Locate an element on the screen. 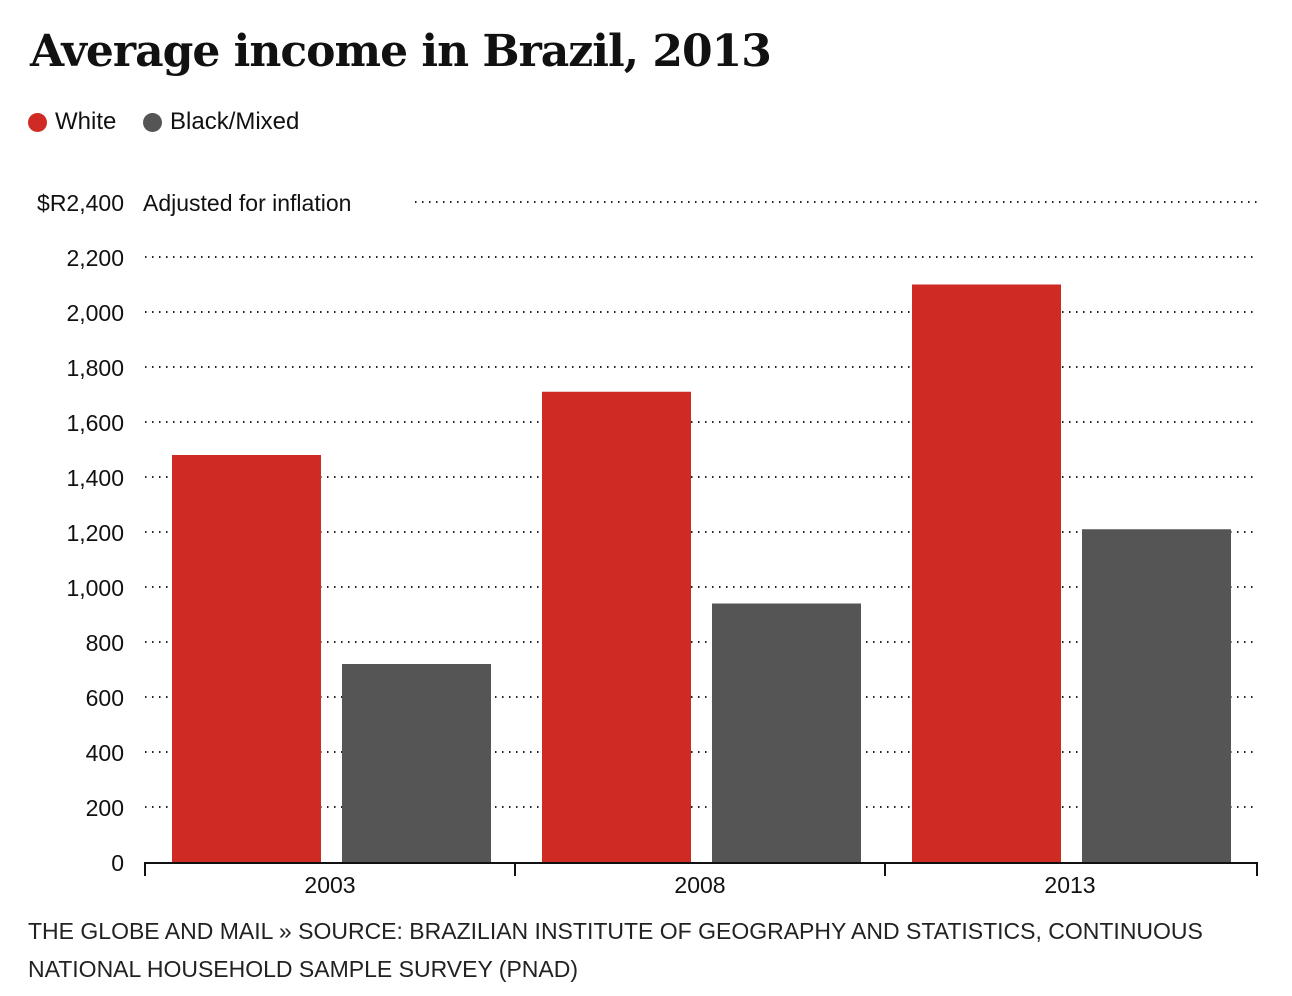 The height and width of the screenshot is (996, 1292). x-tick-label: 2008 is located at coordinates (699, 885).